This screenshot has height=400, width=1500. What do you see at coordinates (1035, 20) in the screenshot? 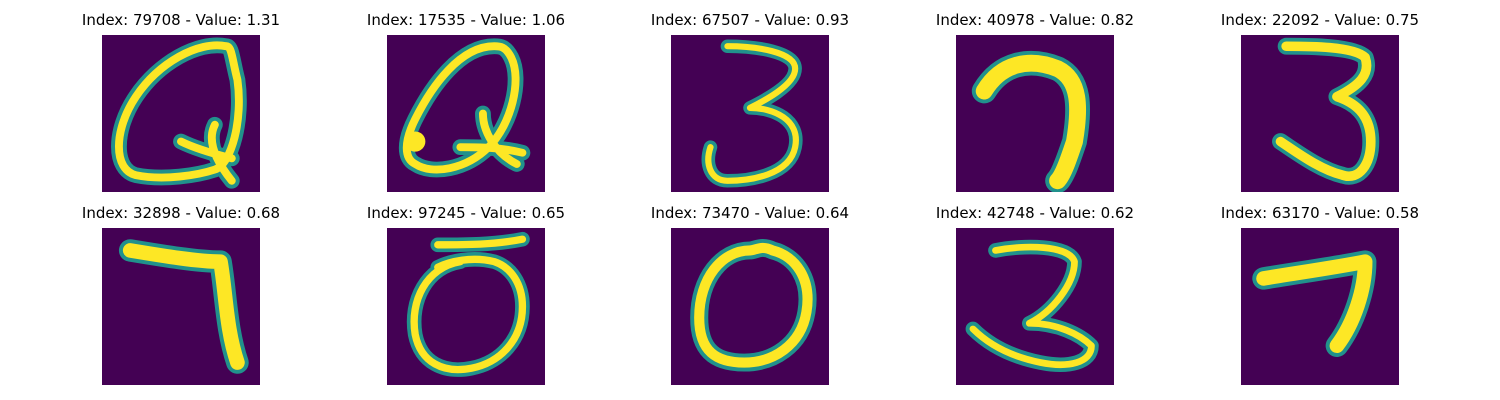
I see `panel-title: Index: 40978 - Value: 0.82` at bounding box center [1035, 20].